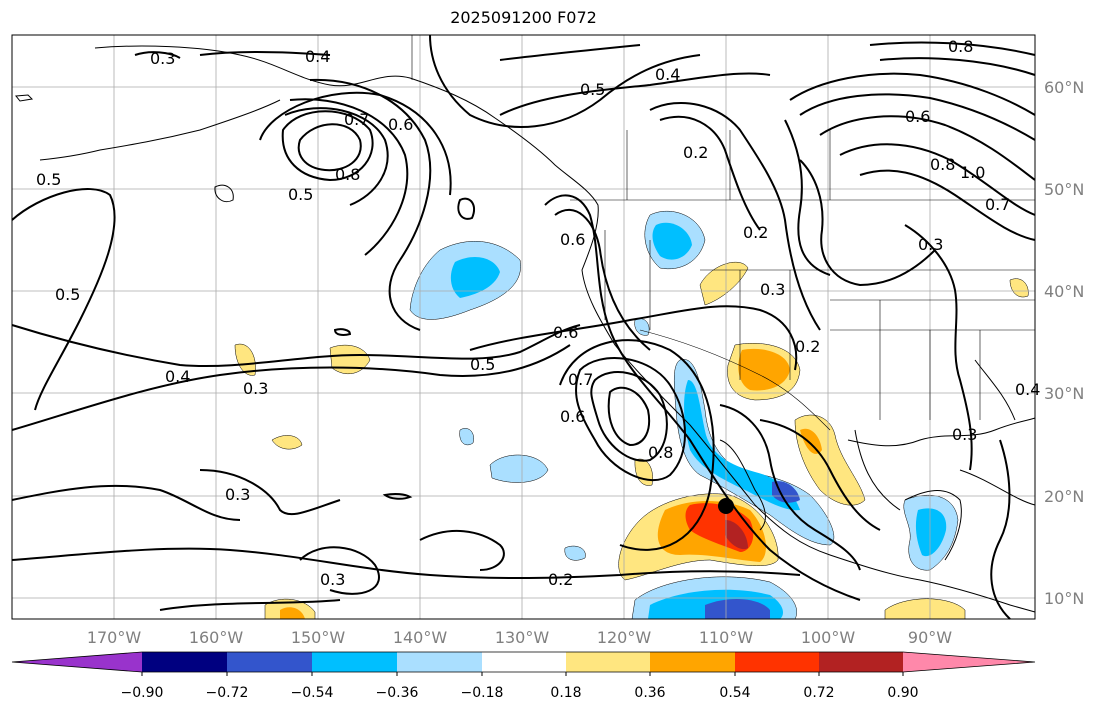  I want to click on lon-label: 120°W, so click(624, 637).